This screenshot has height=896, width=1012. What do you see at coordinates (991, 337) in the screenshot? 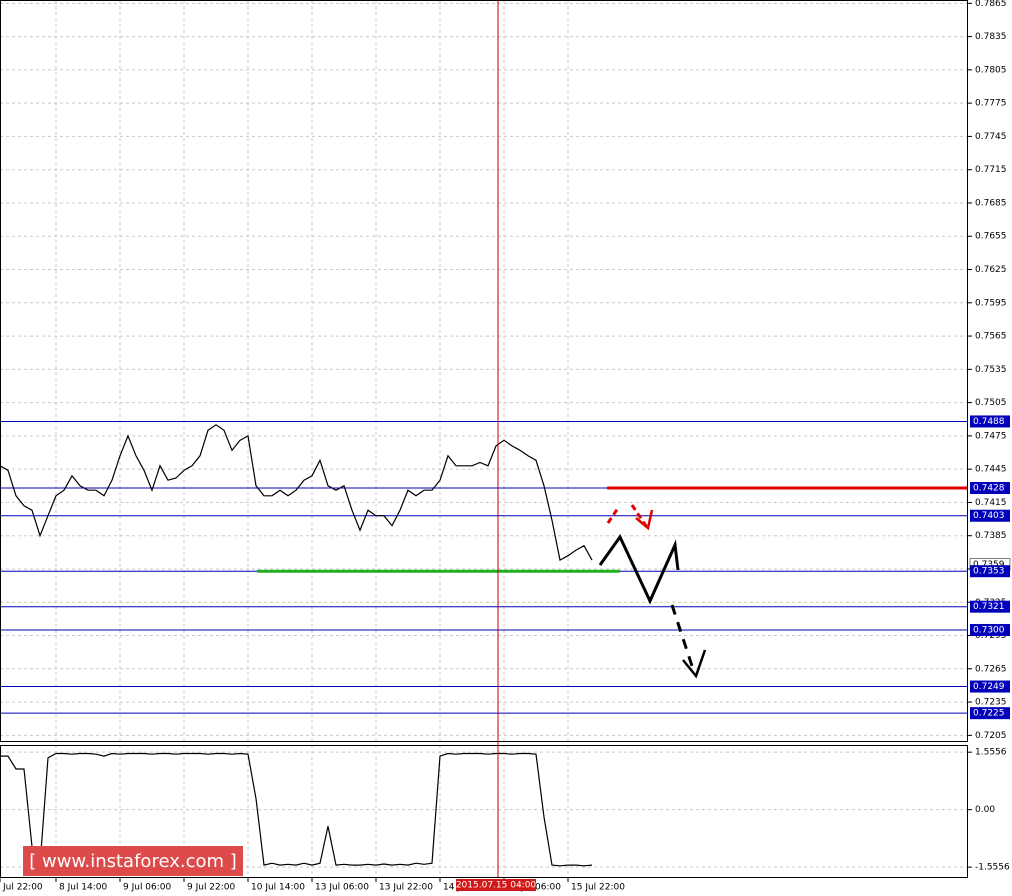
I see `y-tick-label: 0.7565` at bounding box center [991, 337].